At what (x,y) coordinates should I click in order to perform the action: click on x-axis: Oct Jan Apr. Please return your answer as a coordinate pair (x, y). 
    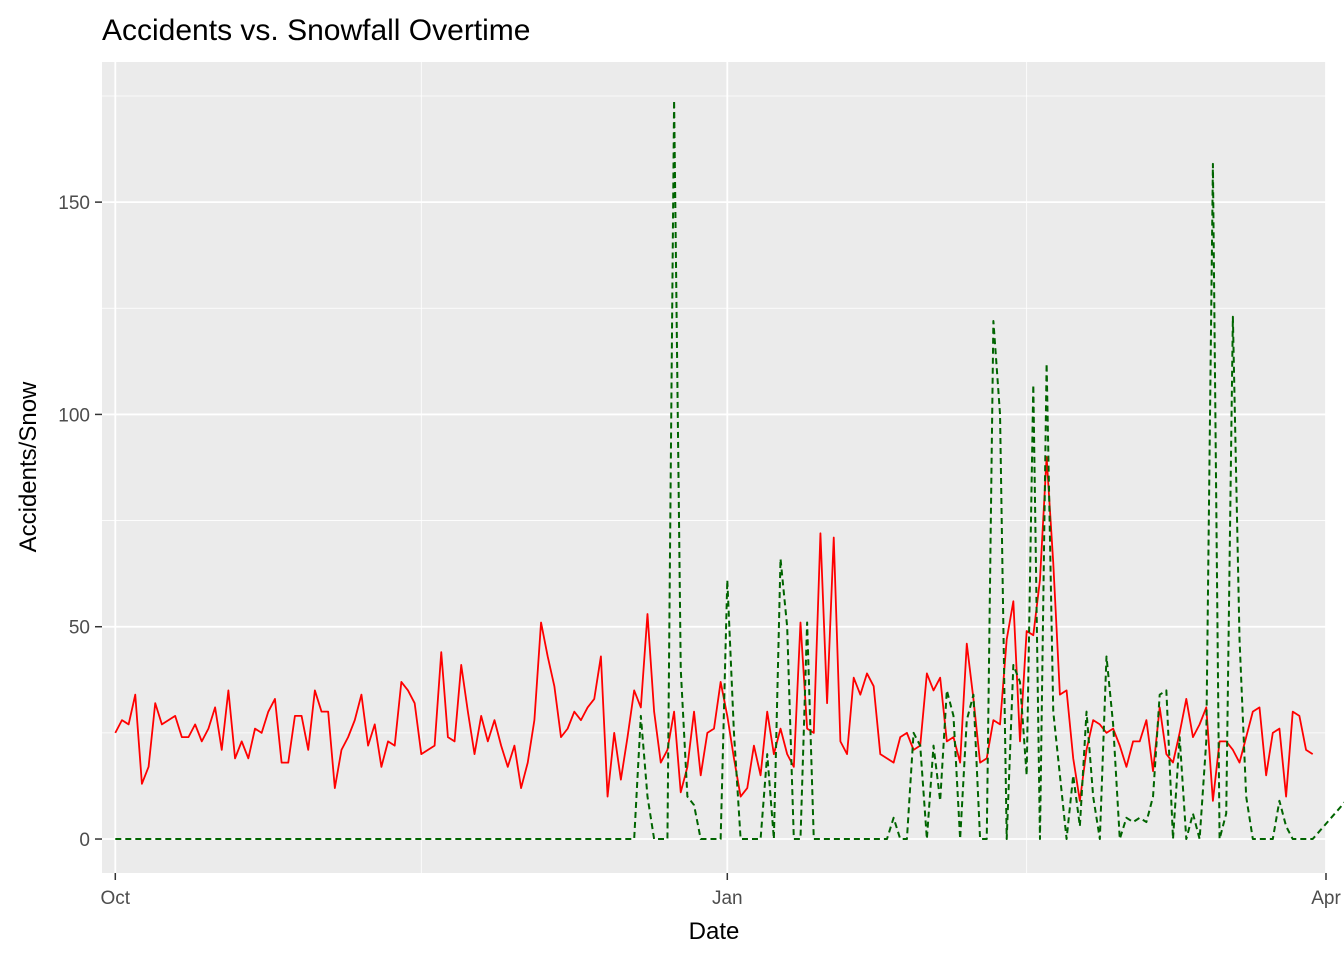
    Looking at the image, I should click on (721, 891).